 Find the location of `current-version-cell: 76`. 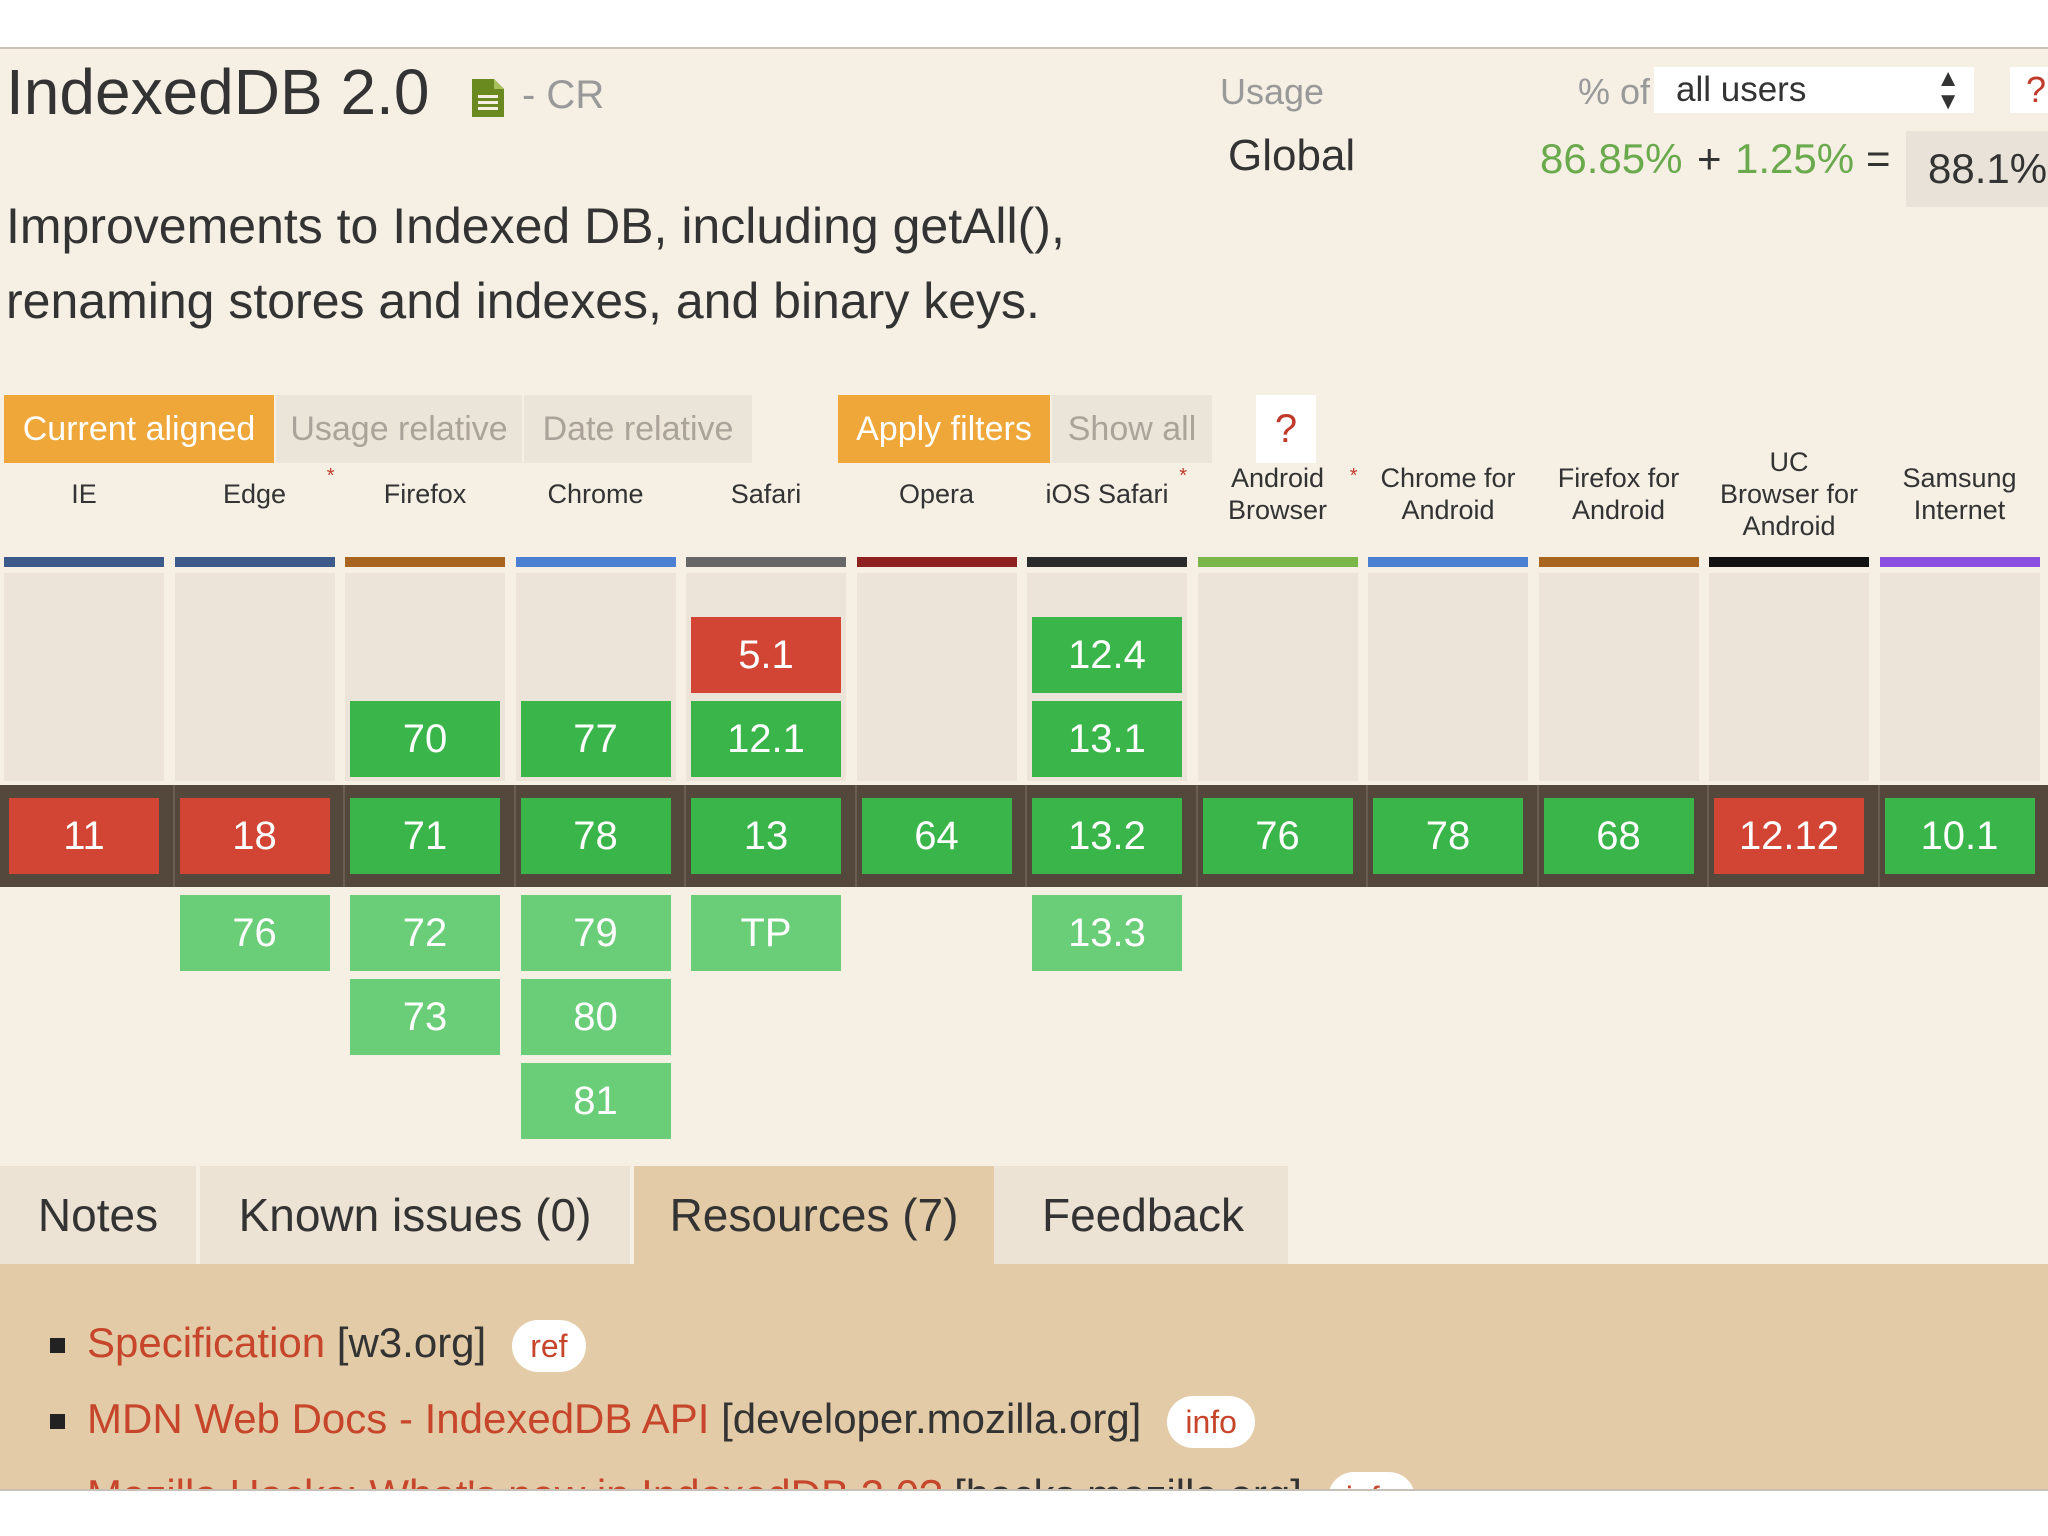

current-version-cell: 76 is located at coordinates (1277, 836).